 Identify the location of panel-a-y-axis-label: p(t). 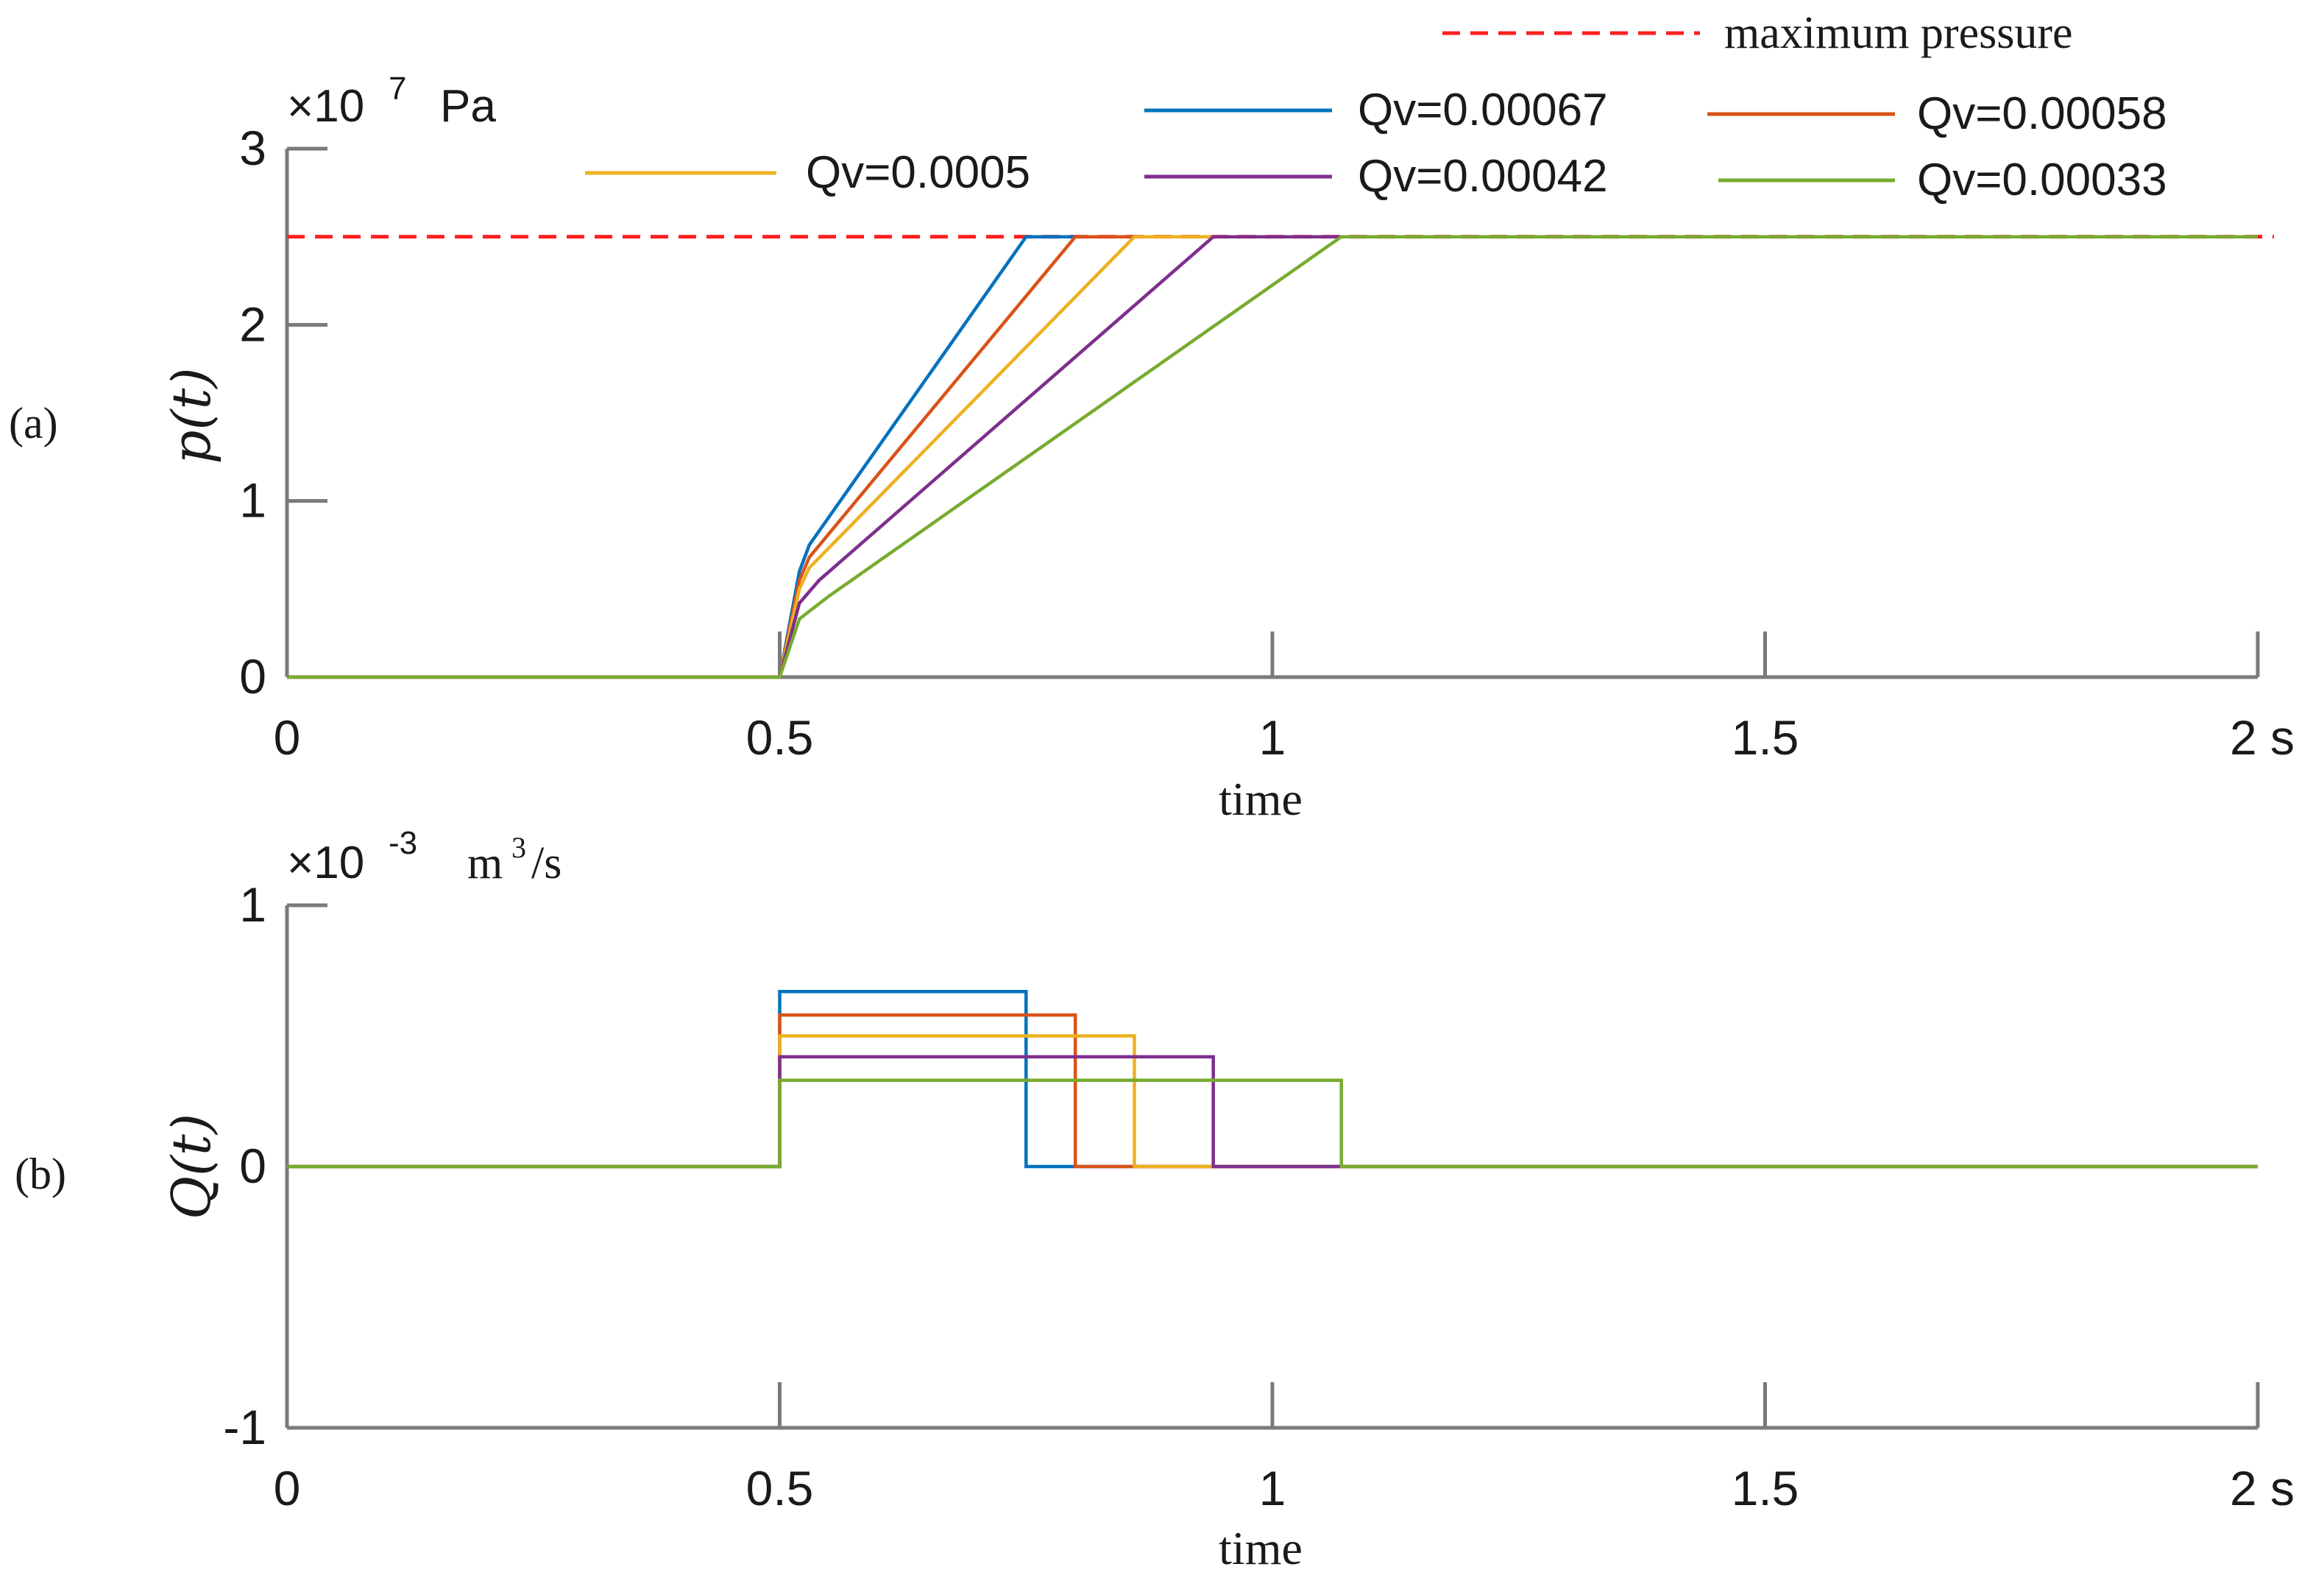
(191, 416).